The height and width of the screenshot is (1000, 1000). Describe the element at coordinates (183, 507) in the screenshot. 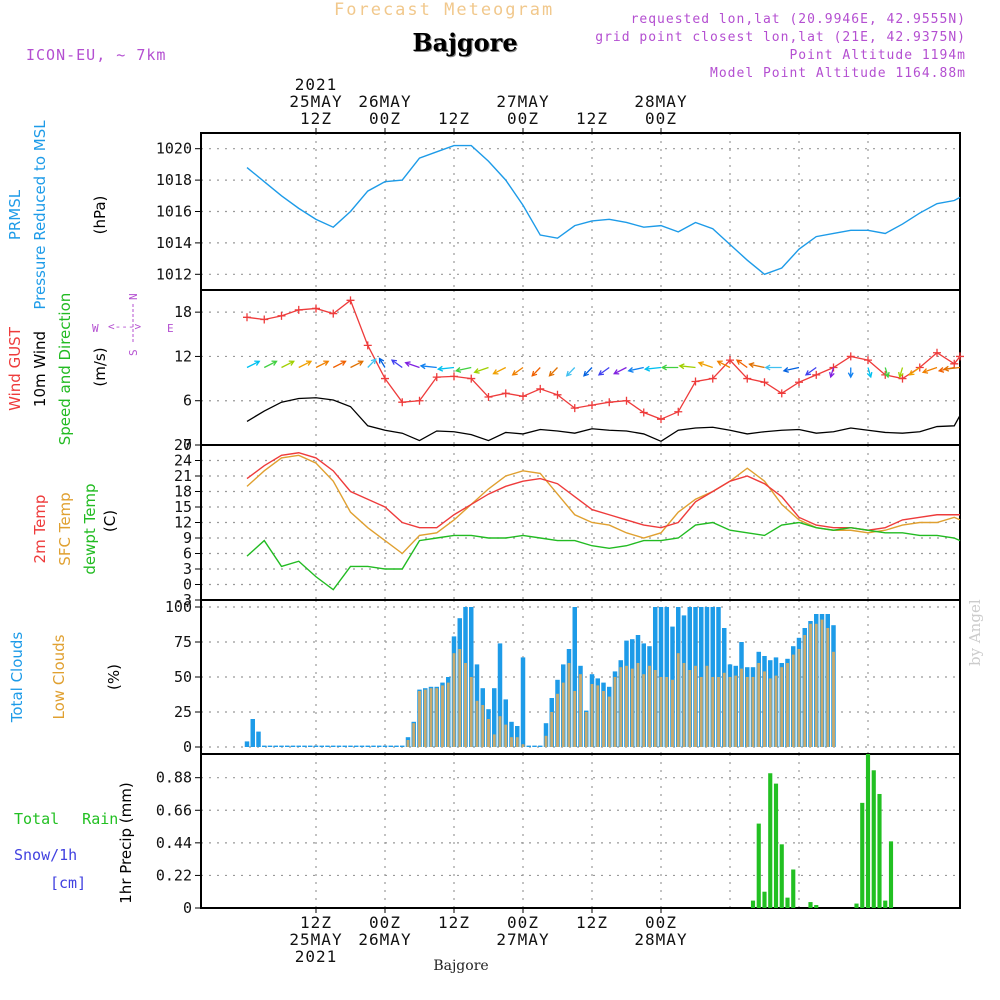

I see `y-tick-label: 15` at that location.